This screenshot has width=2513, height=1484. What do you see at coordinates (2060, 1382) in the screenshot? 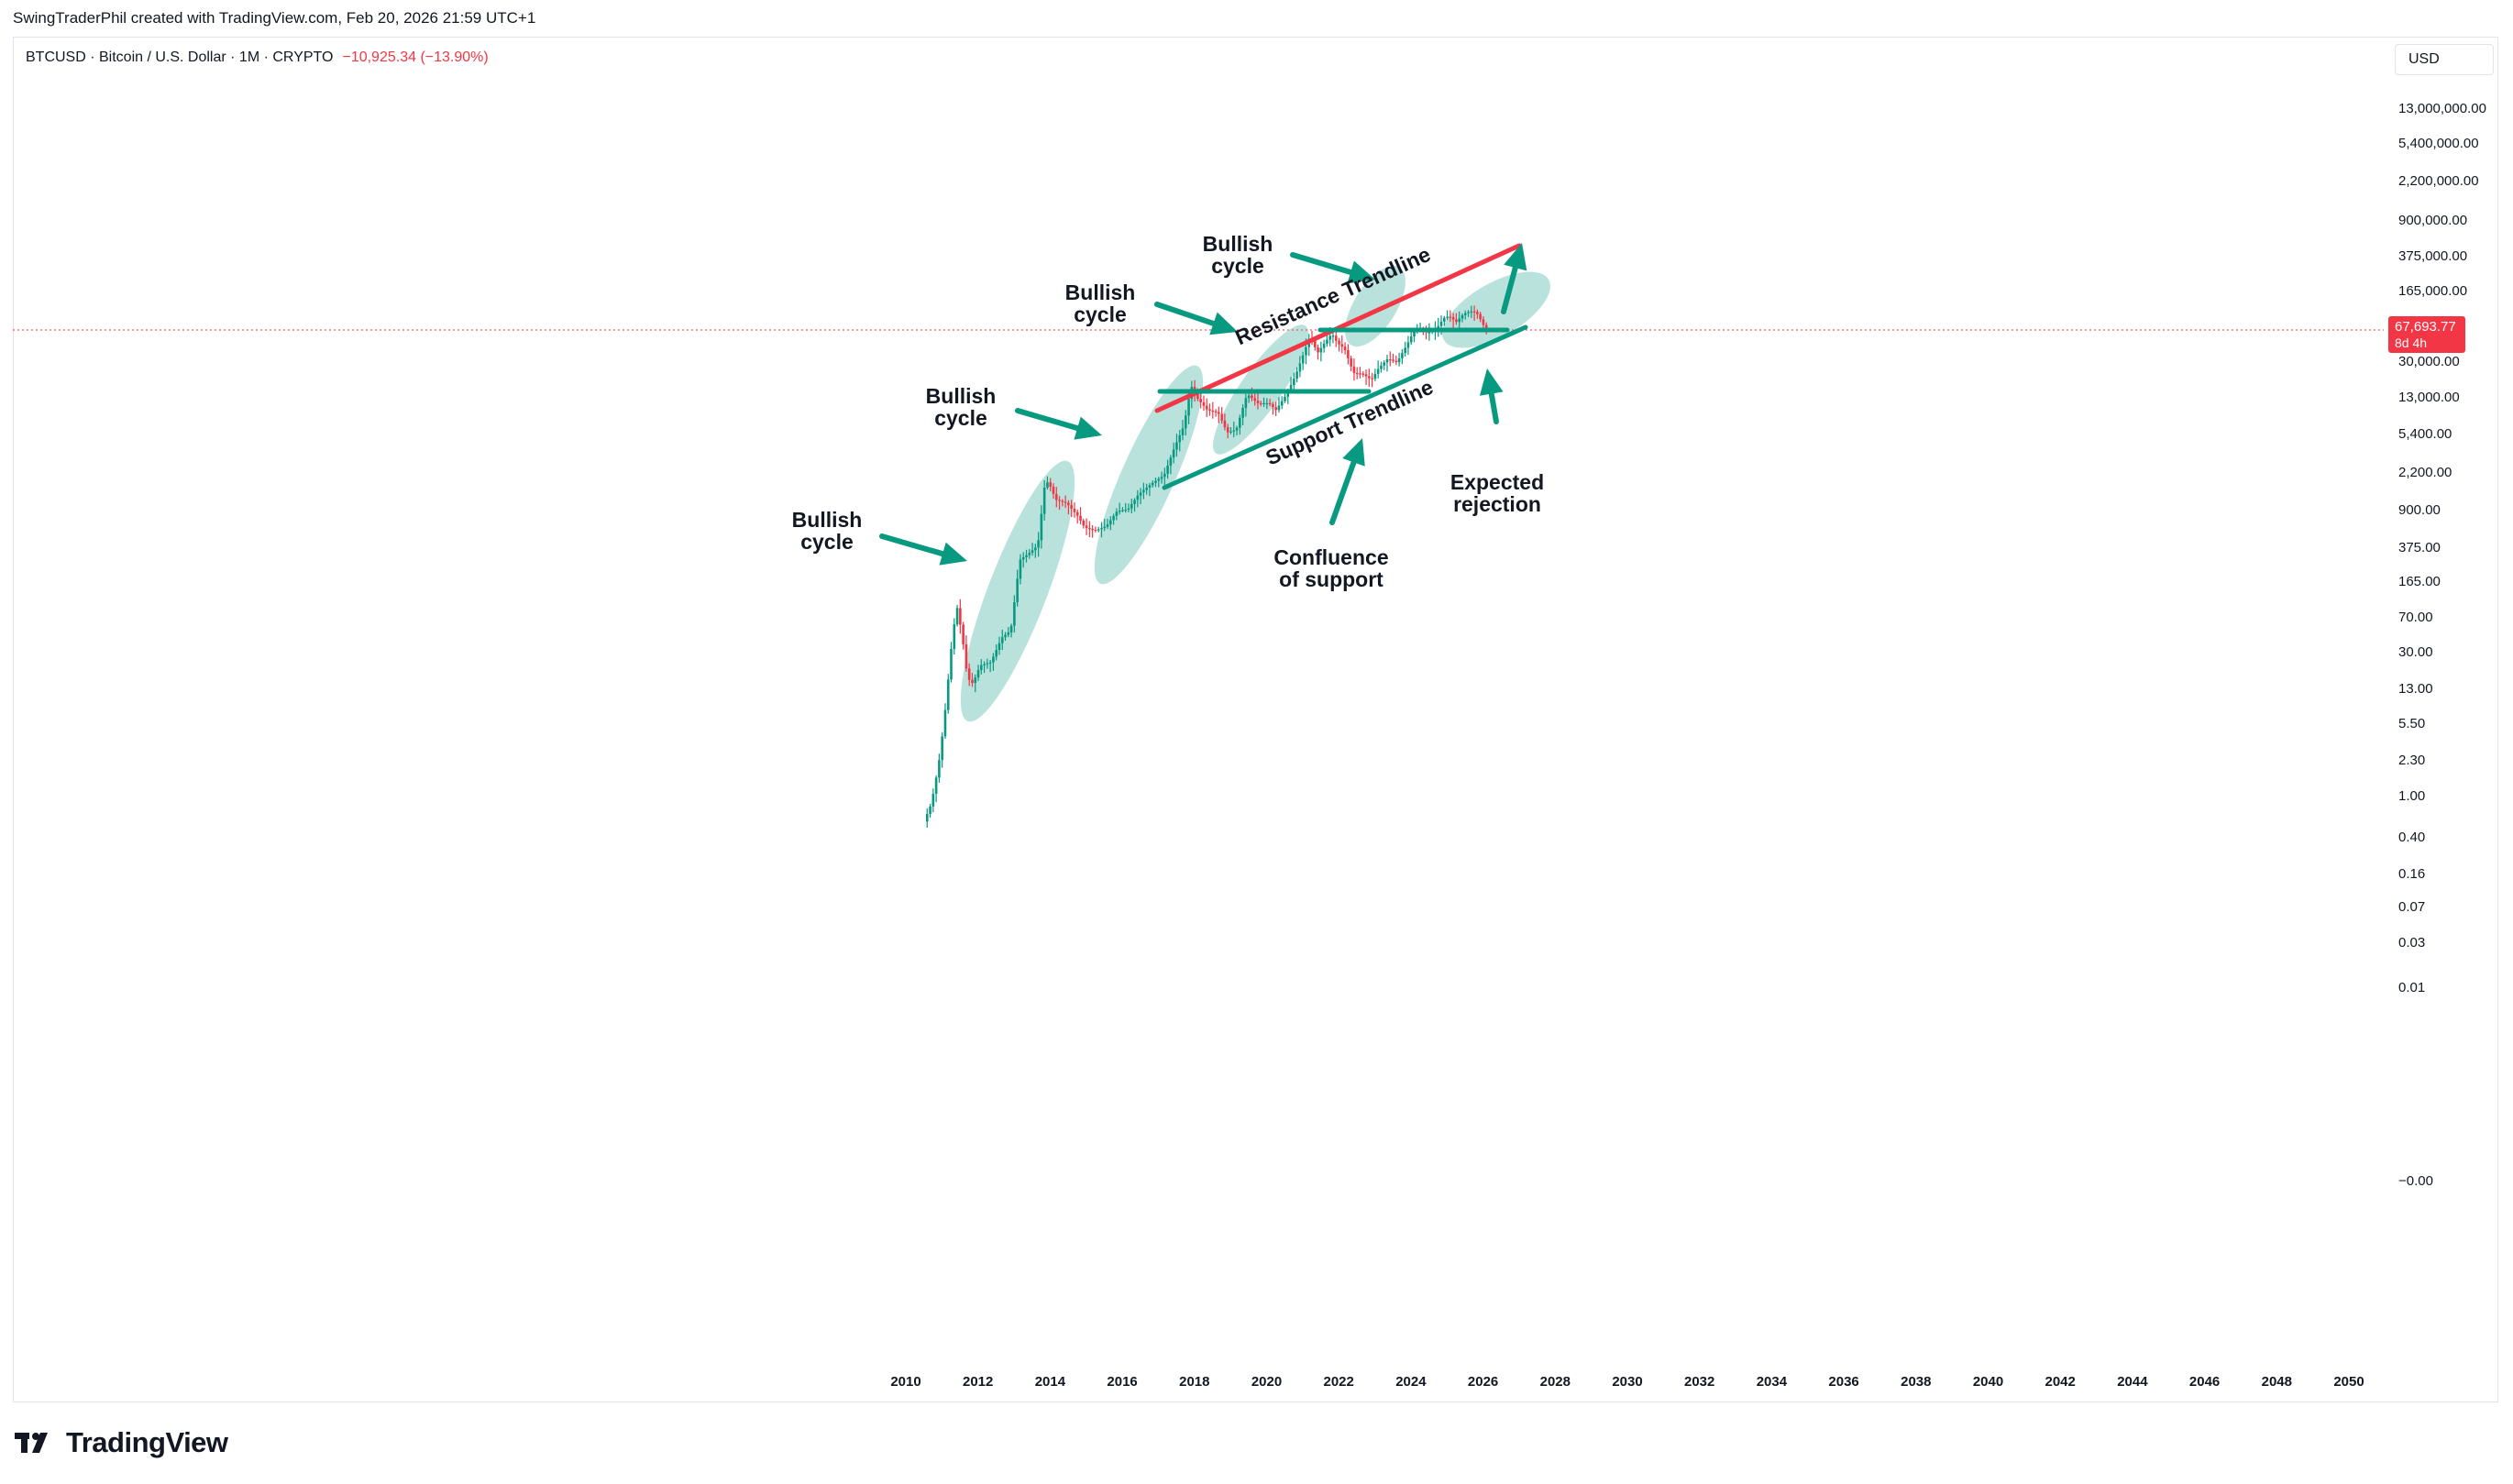
I see `x-tick-label: 2042` at bounding box center [2060, 1382].